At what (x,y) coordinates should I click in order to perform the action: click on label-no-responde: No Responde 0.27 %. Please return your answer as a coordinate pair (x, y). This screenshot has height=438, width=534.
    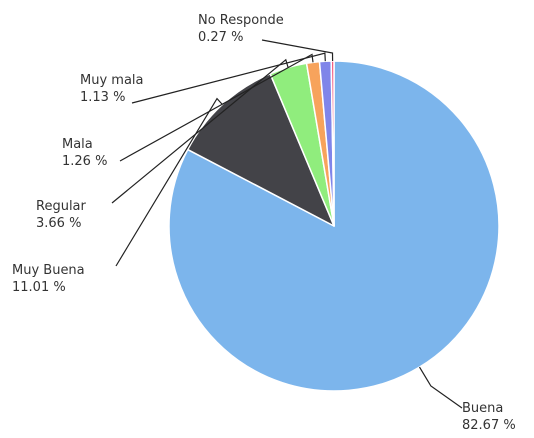
    Looking at the image, I should click on (241, 29).